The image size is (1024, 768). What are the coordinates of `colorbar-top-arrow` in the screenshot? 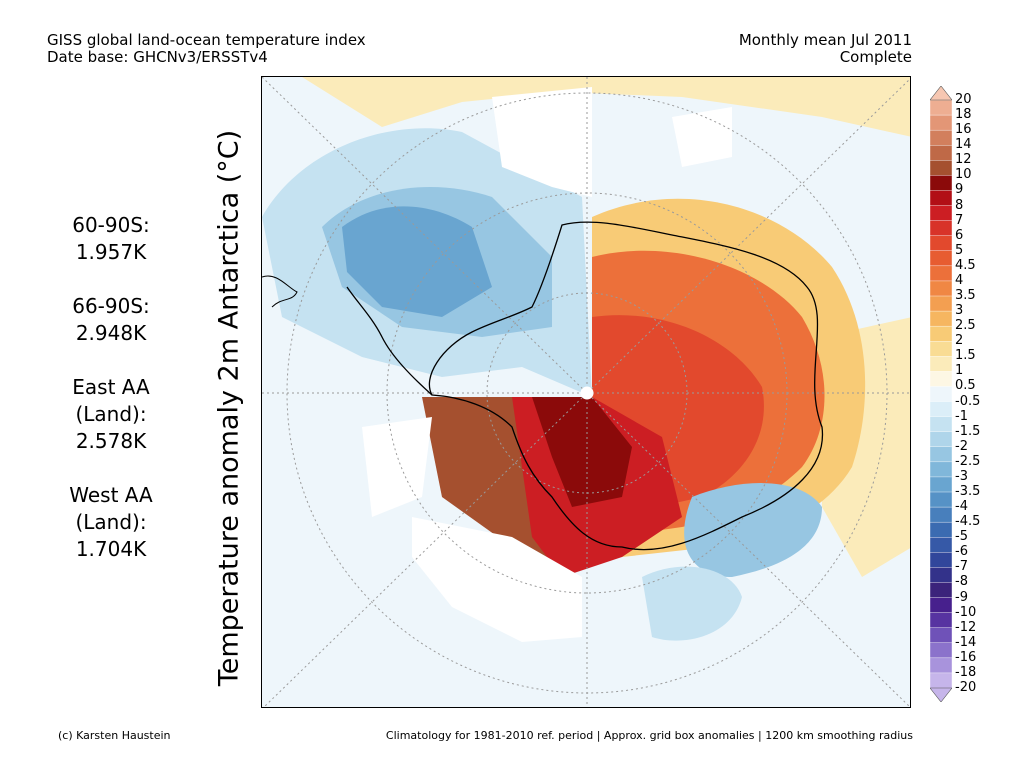 It's located at (941, 93).